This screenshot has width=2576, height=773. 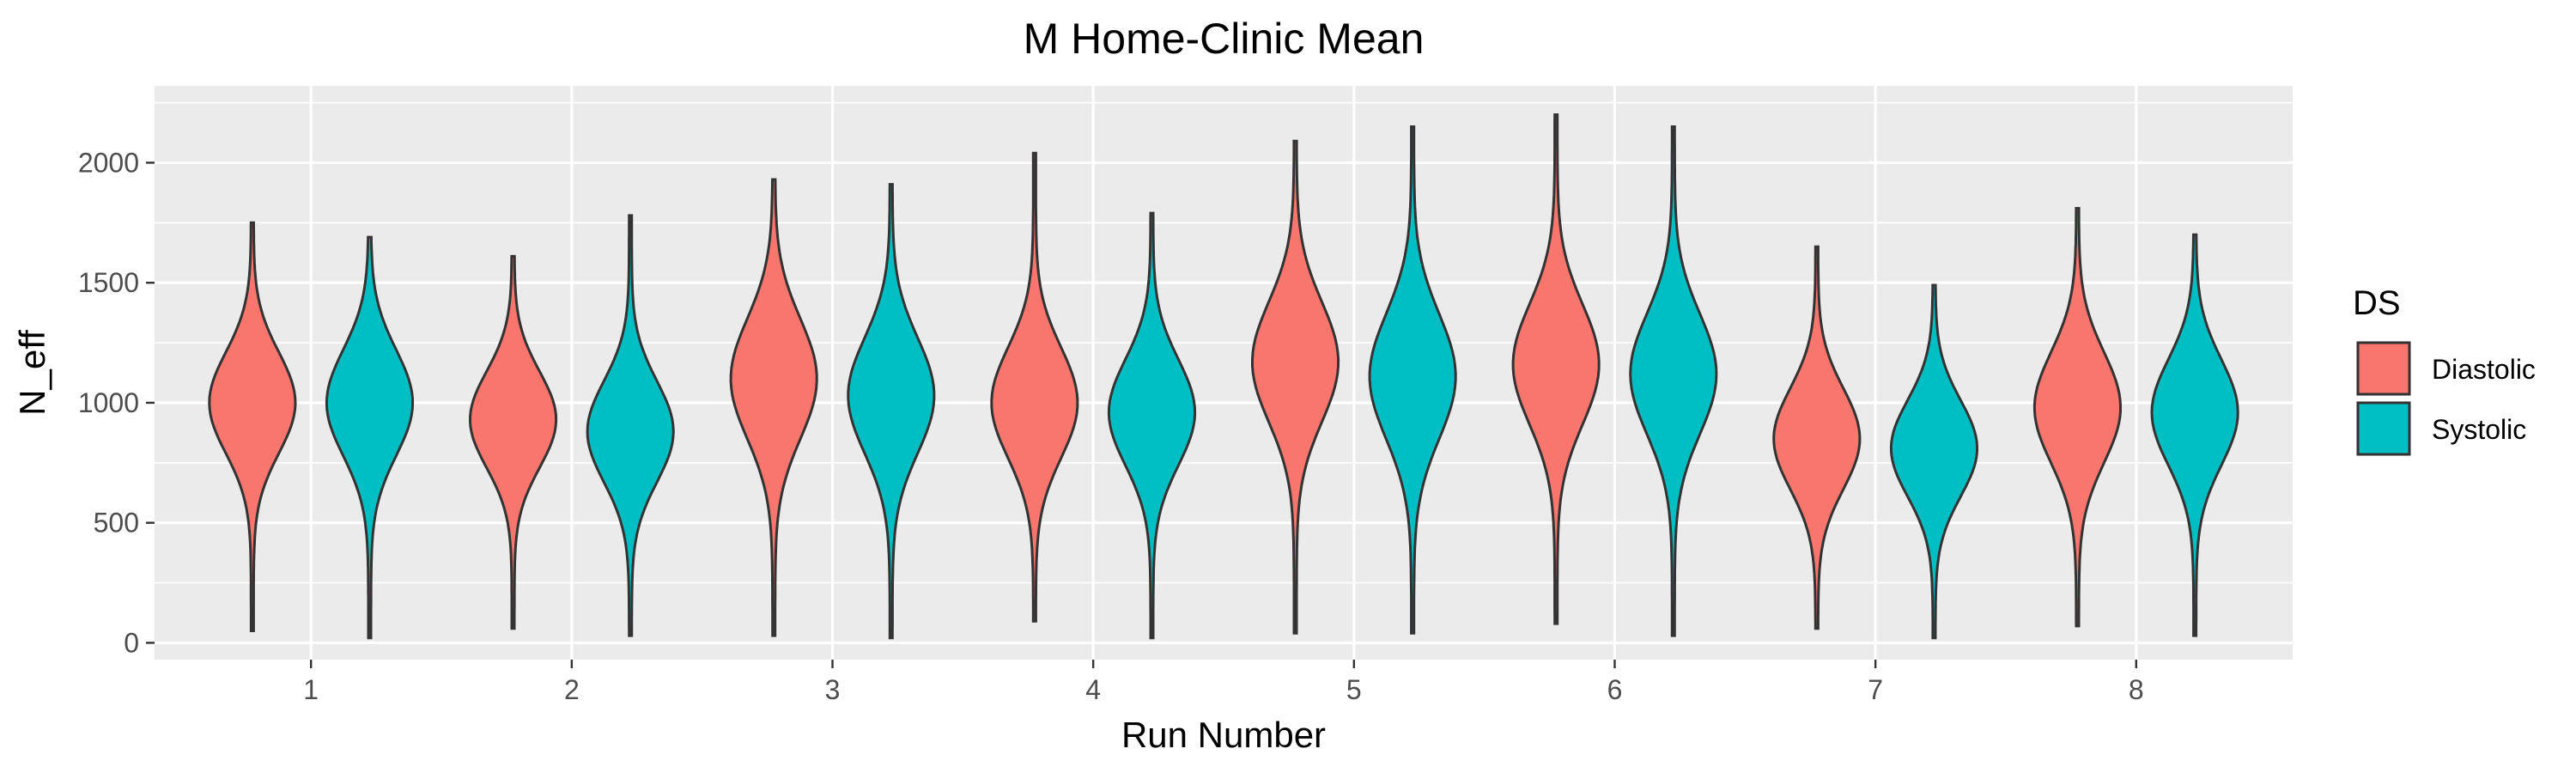 What do you see at coordinates (109, 162) in the screenshot?
I see `y-tick-label: 2000` at bounding box center [109, 162].